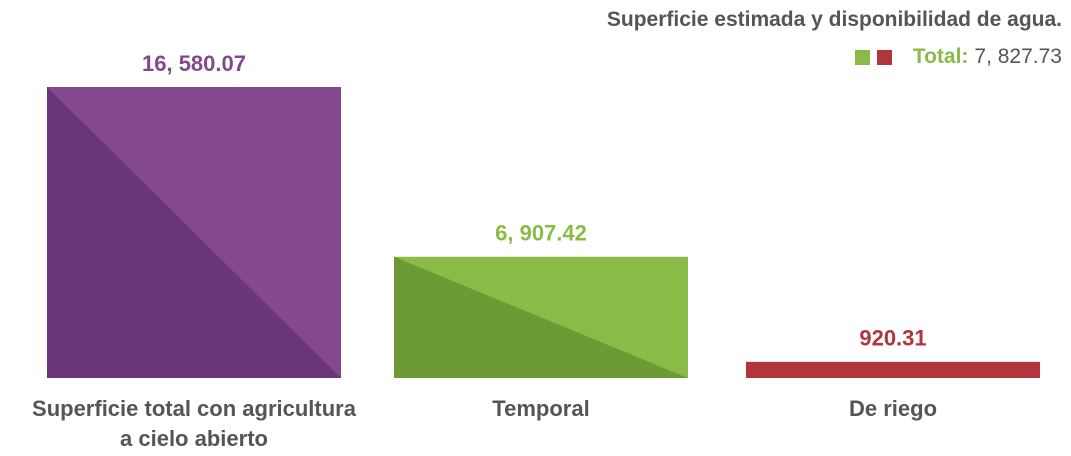 Image resolution: width=1071 pixels, height=456 pixels. I want to click on category-label: Temporal, so click(541, 408).